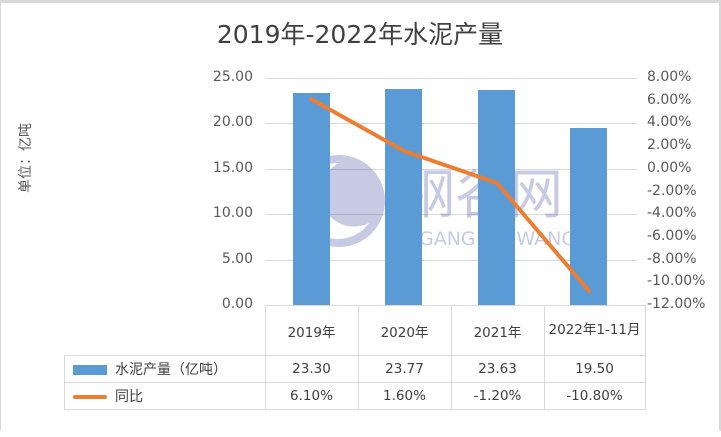 This screenshot has width=721, height=437. What do you see at coordinates (232, 213) in the screenshot?
I see `left-tick: 10.00` at bounding box center [232, 213].